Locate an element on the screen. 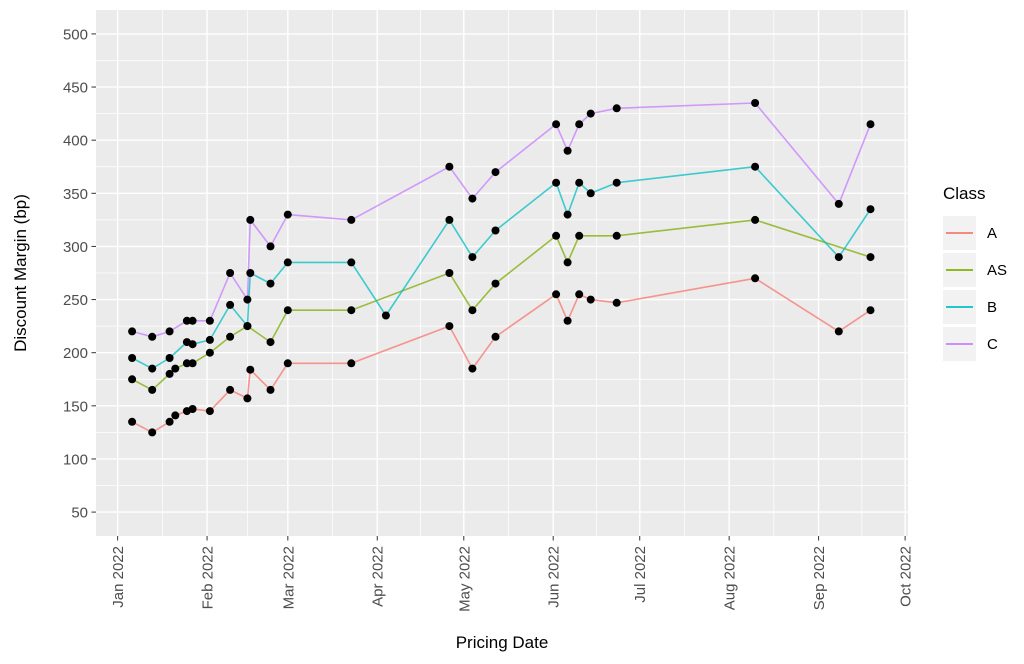 The height and width of the screenshot is (664, 1024). legend-label: A is located at coordinates (992, 233).